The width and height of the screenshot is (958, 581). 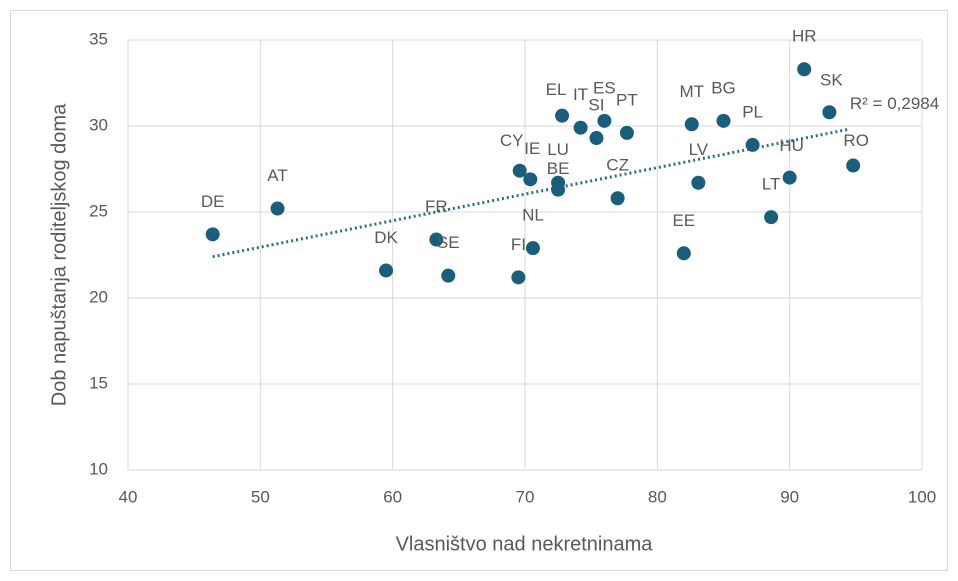 What do you see at coordinates (98, 124) in the screenshot?
I see `y-tick-label: 30` at bounding box center [98, 124].